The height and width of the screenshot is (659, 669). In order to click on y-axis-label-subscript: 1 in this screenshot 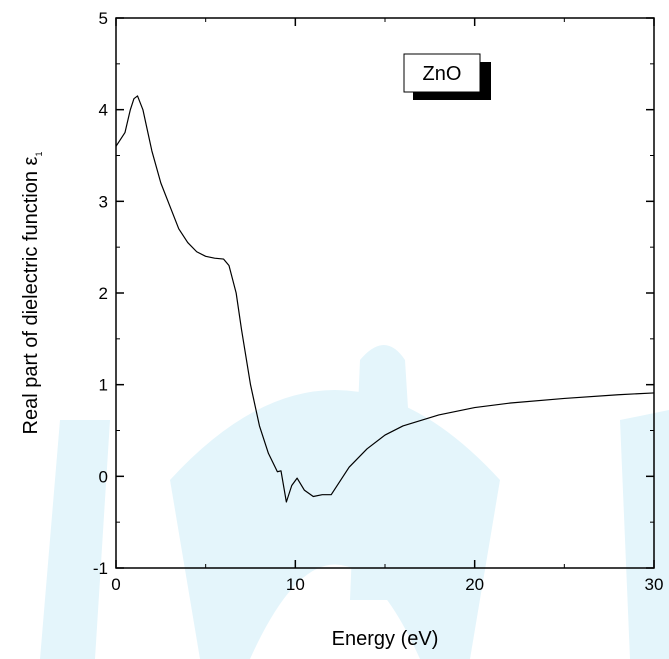, I will do `click(39, 154)`.